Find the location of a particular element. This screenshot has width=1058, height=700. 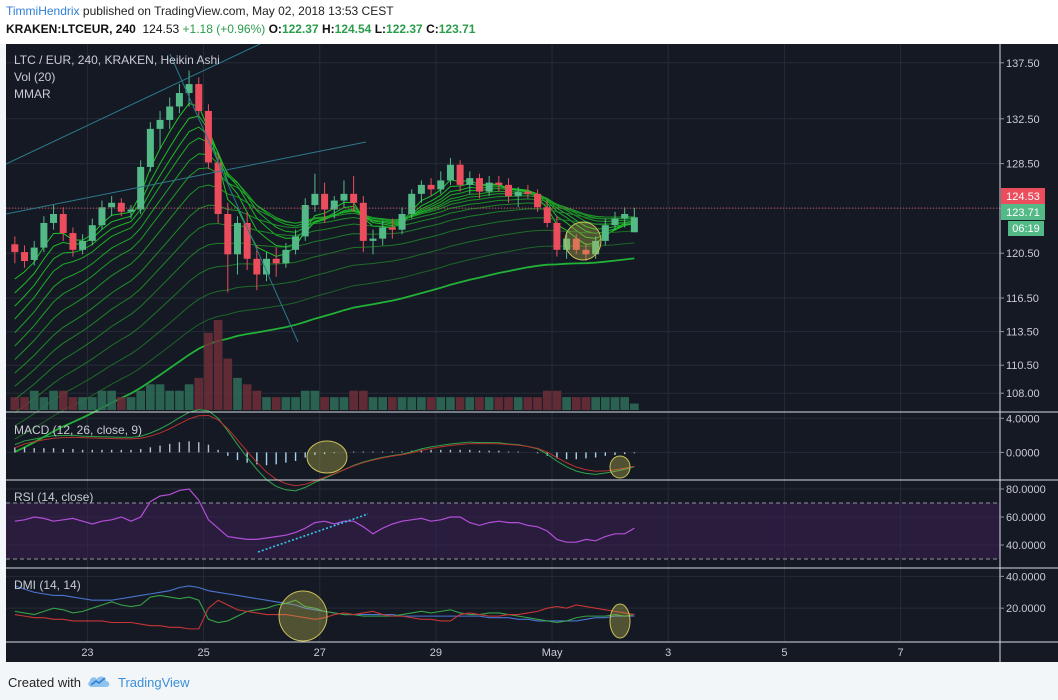

rsi-band is located at coordinates (503, 531).